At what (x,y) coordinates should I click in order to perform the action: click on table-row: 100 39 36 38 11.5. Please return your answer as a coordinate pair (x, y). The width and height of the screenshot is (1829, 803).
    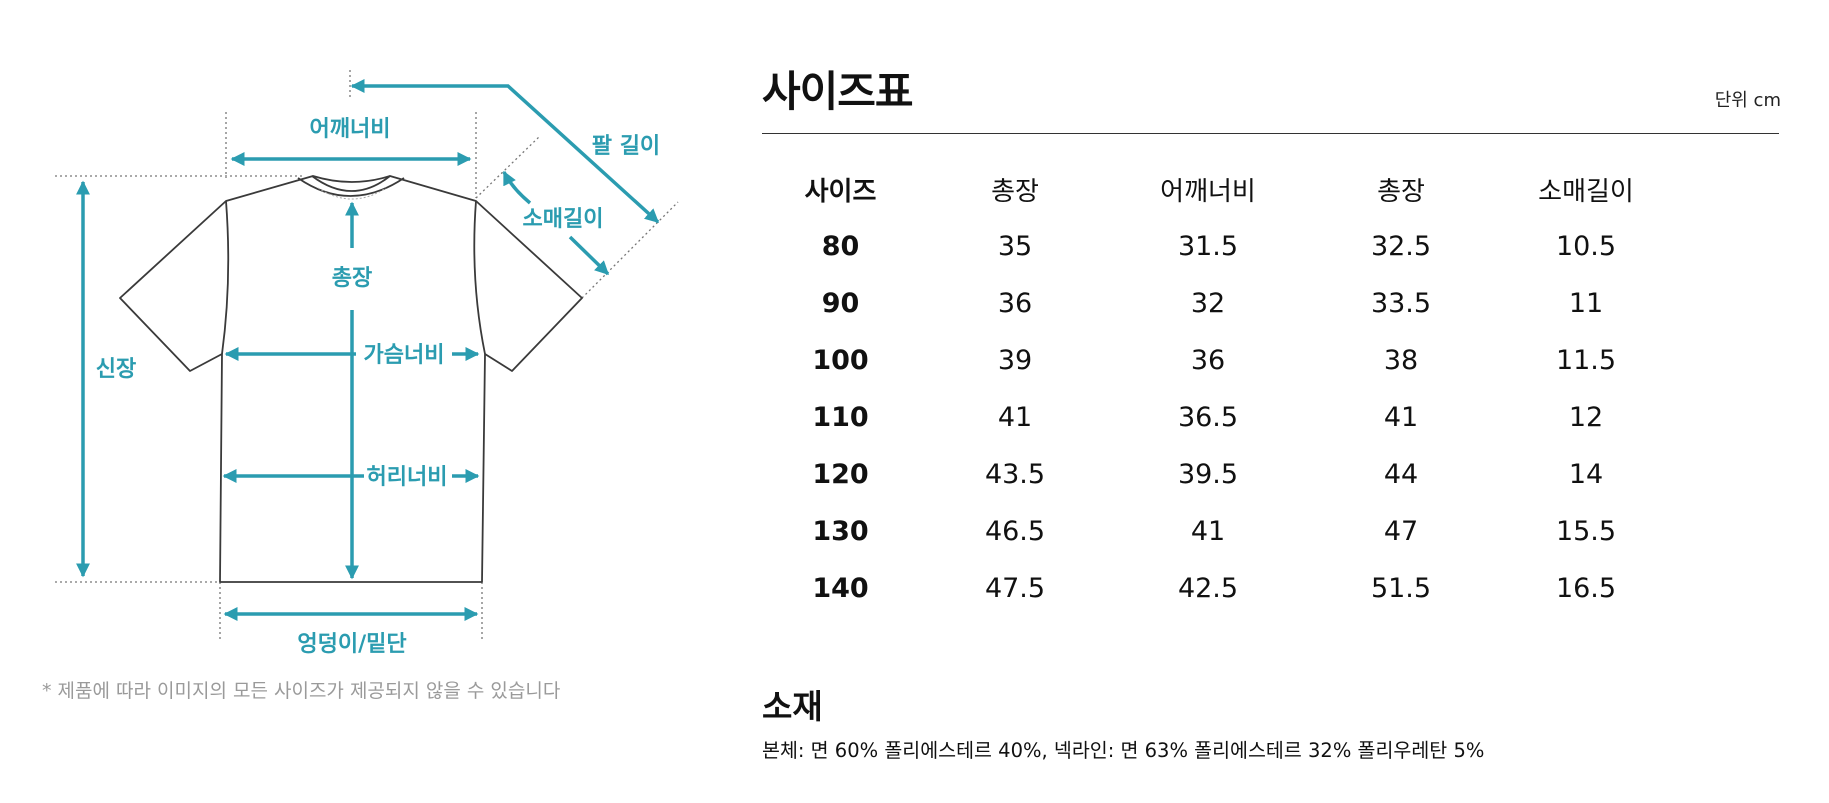
    Looking at the image, I should click on (1218, 360).